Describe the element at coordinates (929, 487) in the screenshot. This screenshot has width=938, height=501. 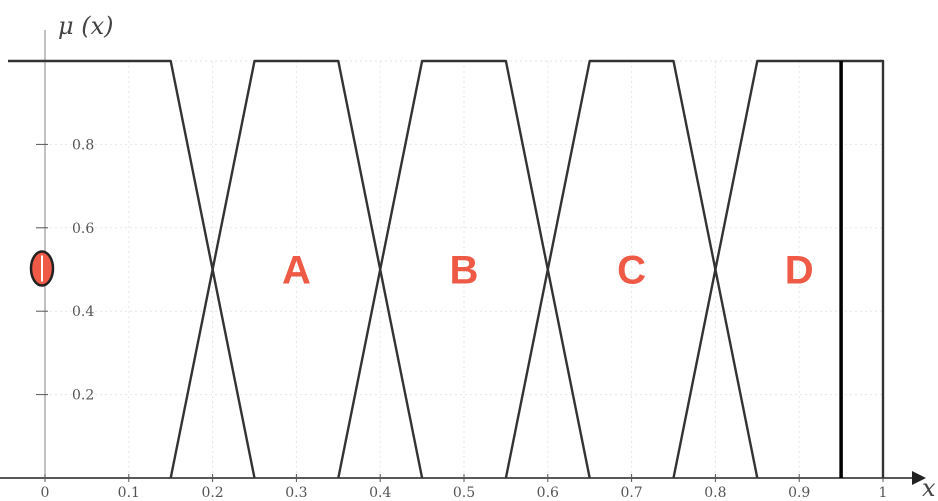
I see `x-axis-label: x` at that location.